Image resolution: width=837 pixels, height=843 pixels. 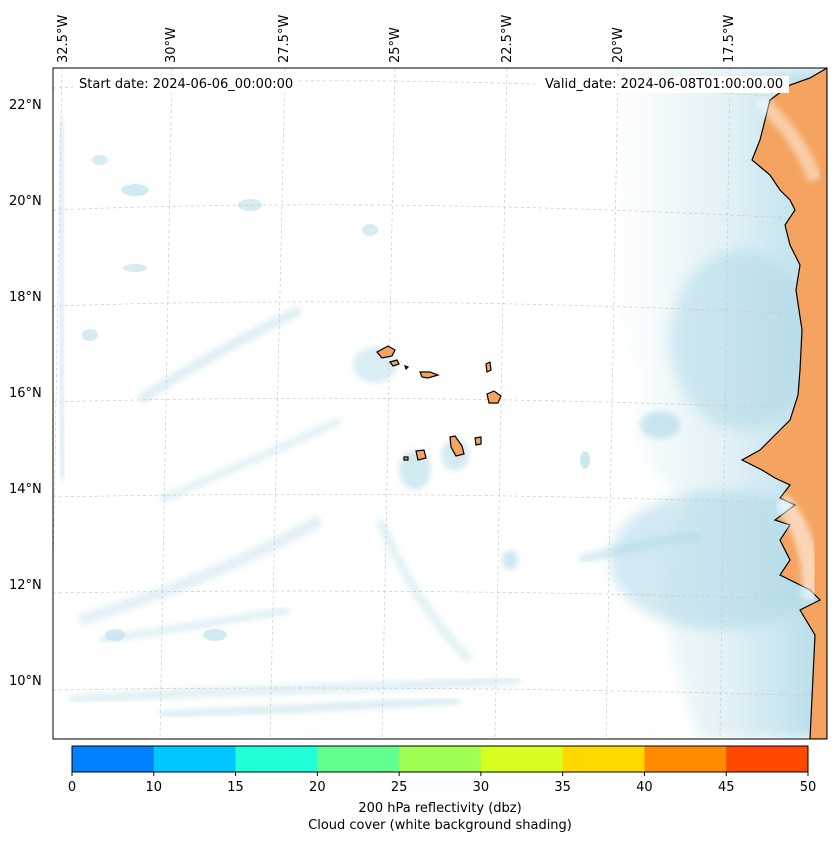 I want to click on colorbar-tick-label: 30, so click(x=481, y=787).